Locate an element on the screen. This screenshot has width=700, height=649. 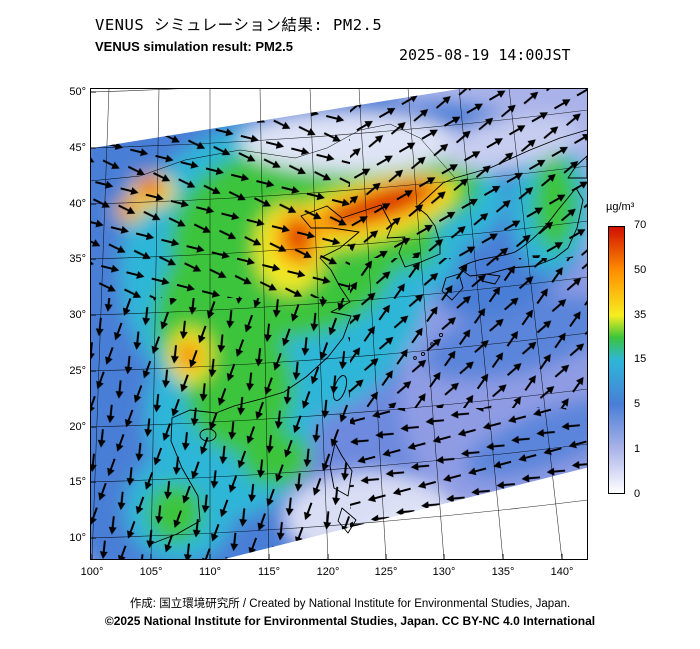
lat-tick-35: 35° is located at coordinates (77, 259).